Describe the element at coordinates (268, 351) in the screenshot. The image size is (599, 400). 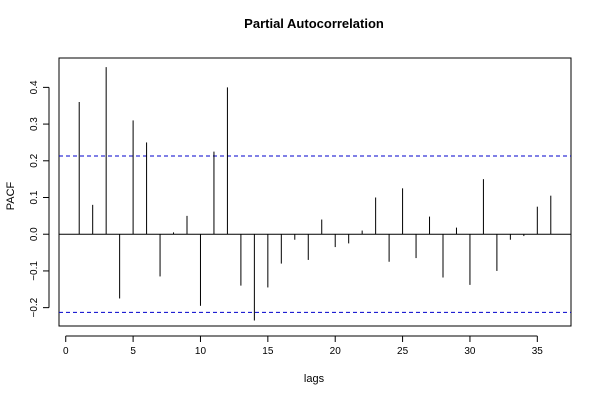
I see `x-tick-label: 15` at that location.